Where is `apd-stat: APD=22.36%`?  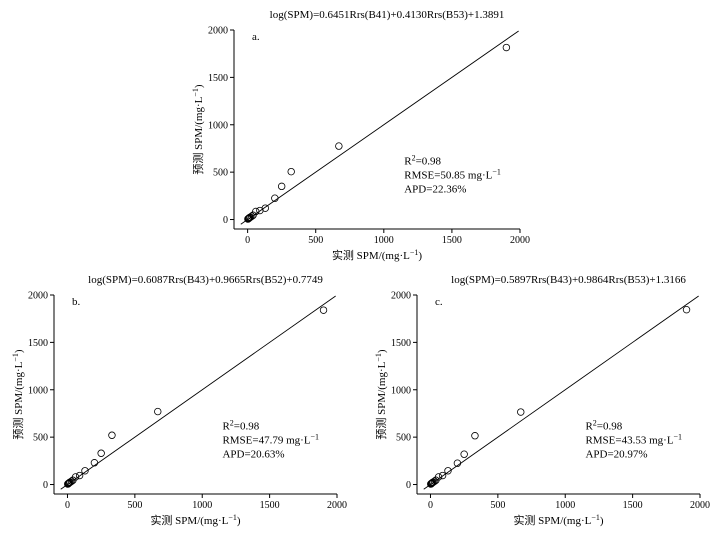
apd-stat: APD=22.36% is located at coordinates (435, 190).